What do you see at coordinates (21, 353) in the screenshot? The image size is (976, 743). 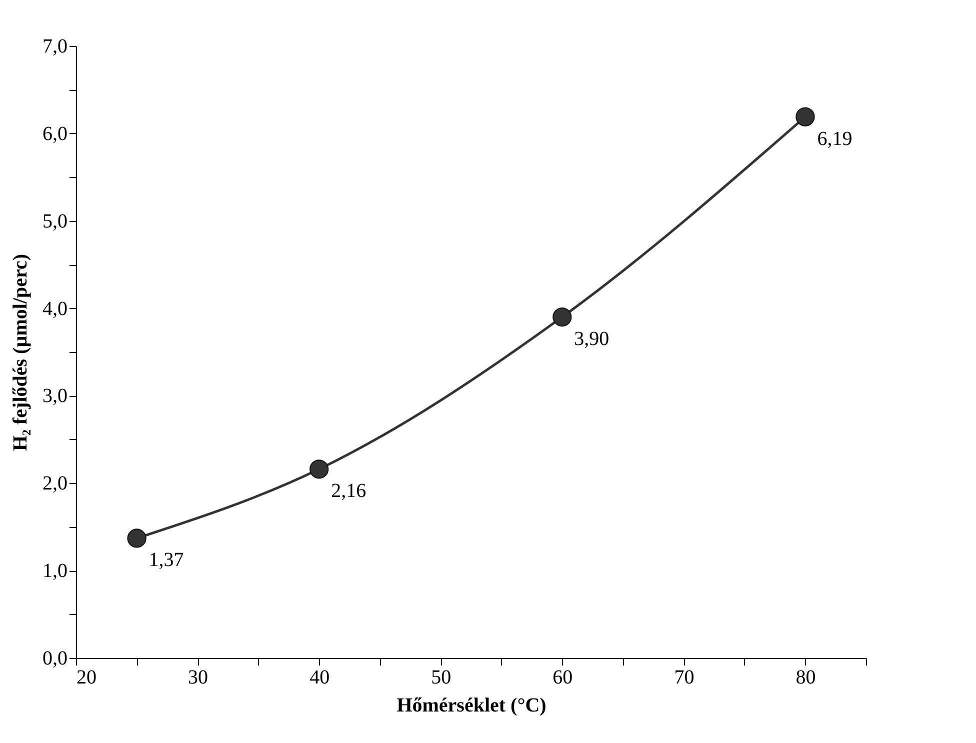 I see `y-axis-title: H₂ fejlődés (µmol/perc)` at bounding box center [21, 353].